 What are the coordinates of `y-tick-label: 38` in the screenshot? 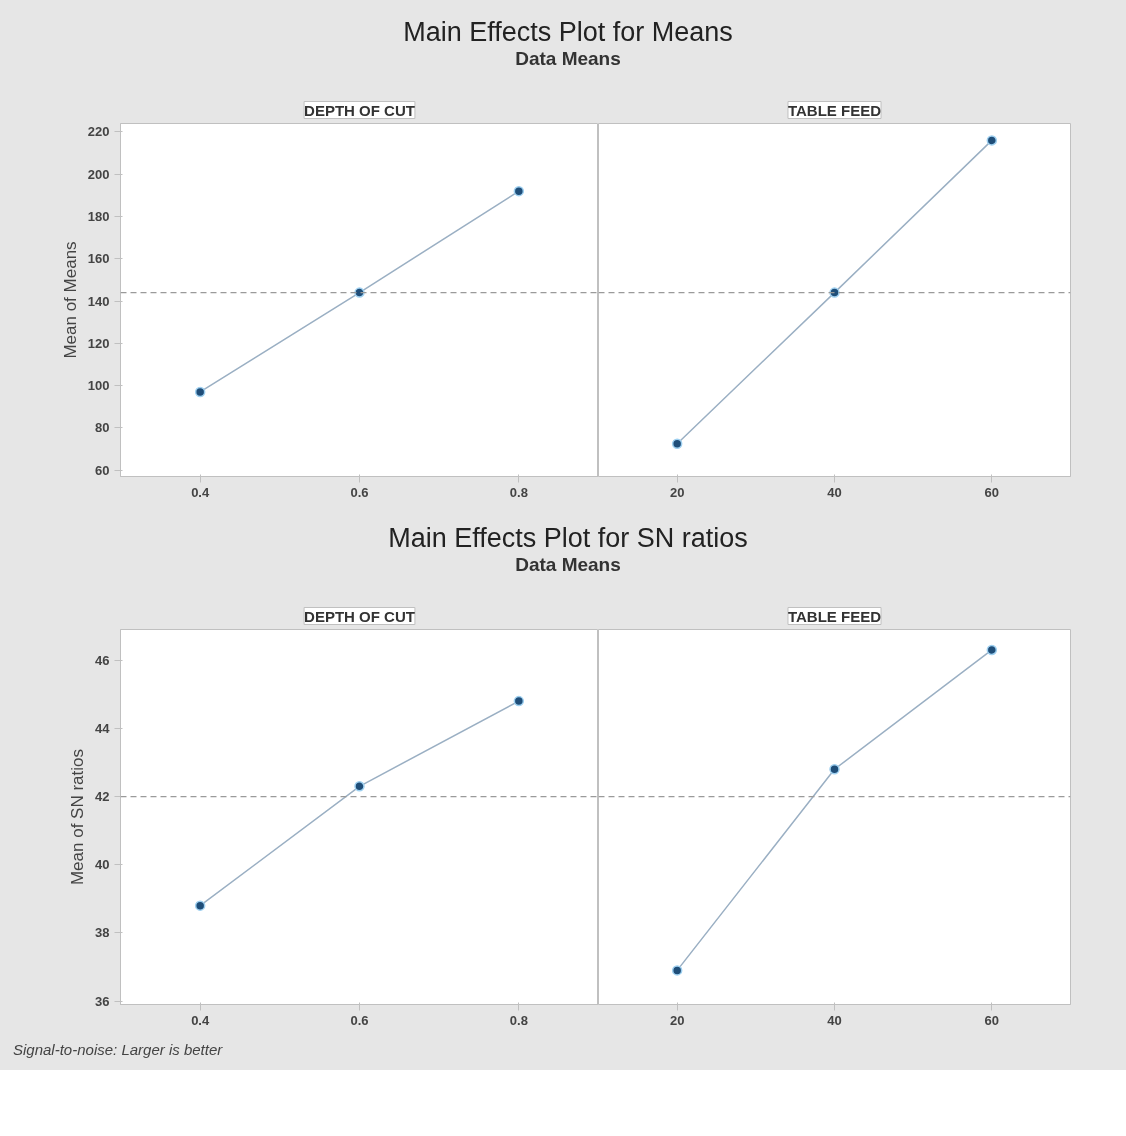 It's located at (102, 933).